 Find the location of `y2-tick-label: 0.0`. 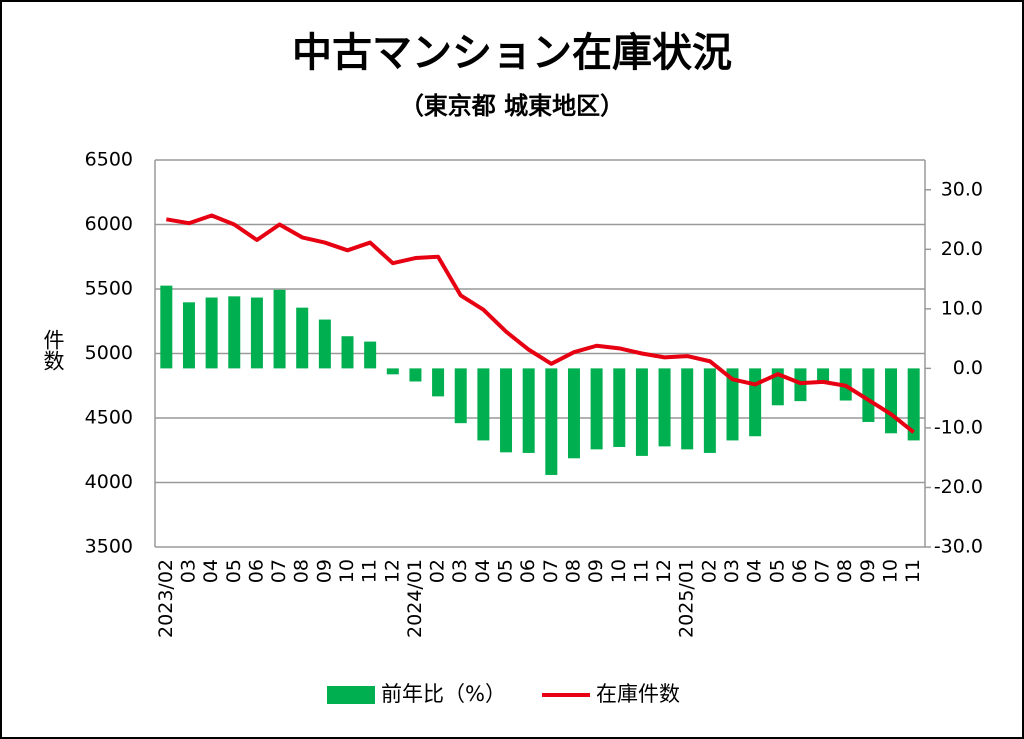

y2-tick-label: 0.0 is located at coordinates (968, 368).